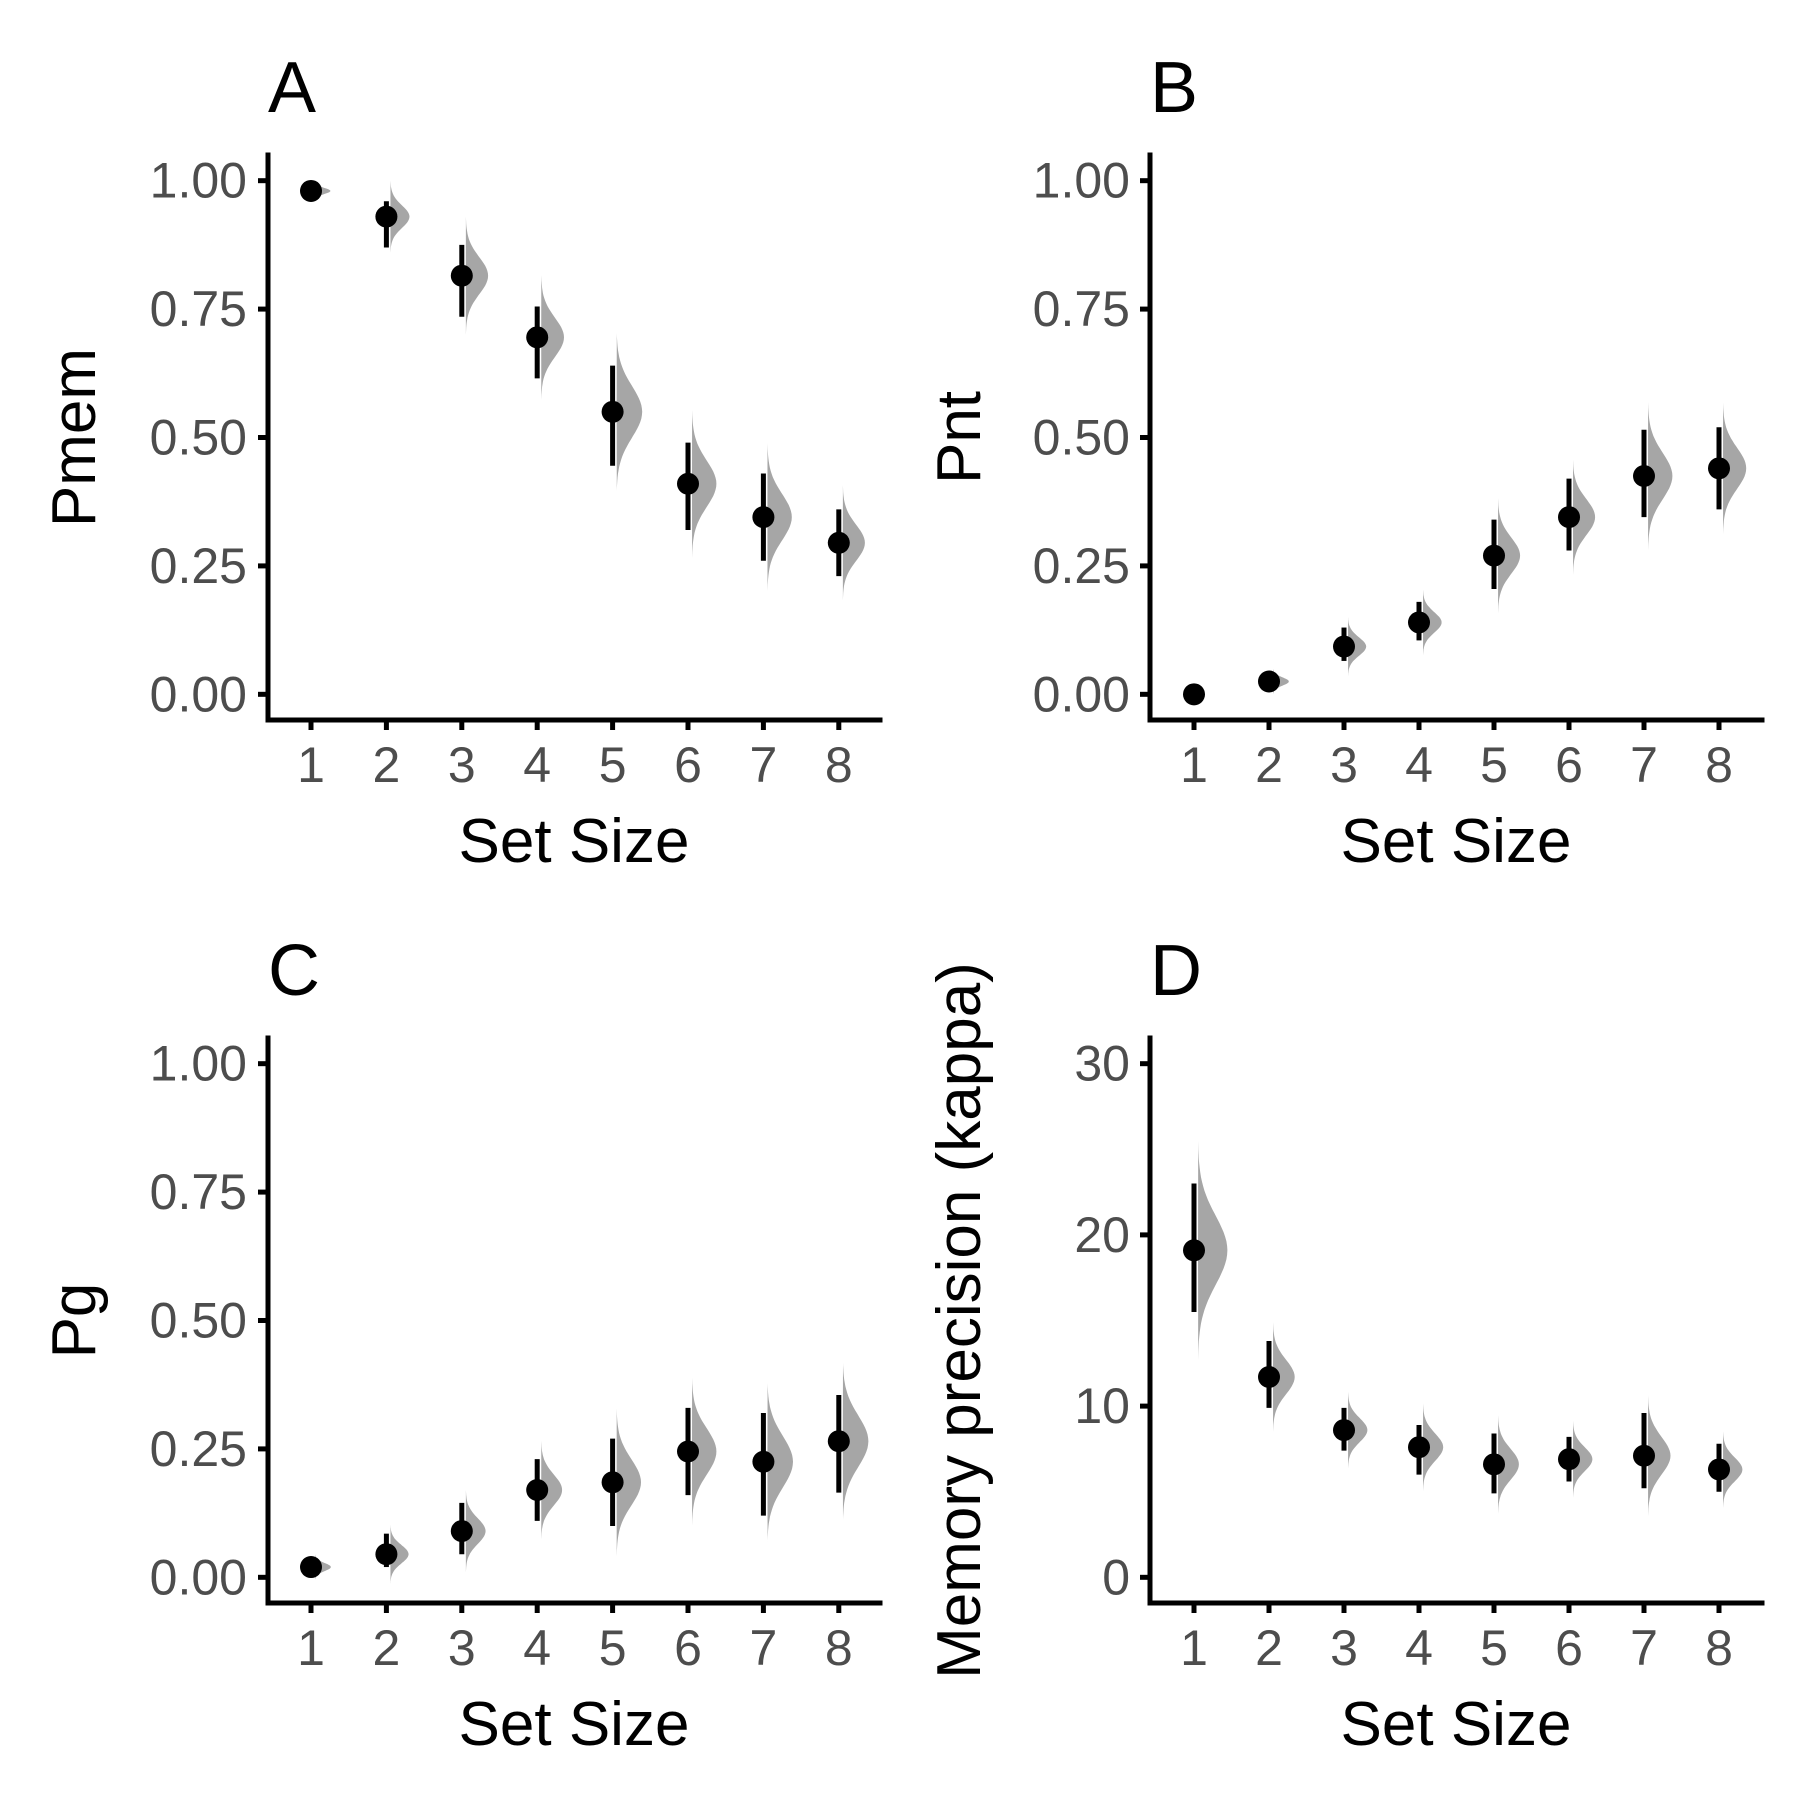 The width and height of the screenshot is (1800, 1805). I want to click on y-axis-title: Memory precision (kappa), so click(959, 1320).